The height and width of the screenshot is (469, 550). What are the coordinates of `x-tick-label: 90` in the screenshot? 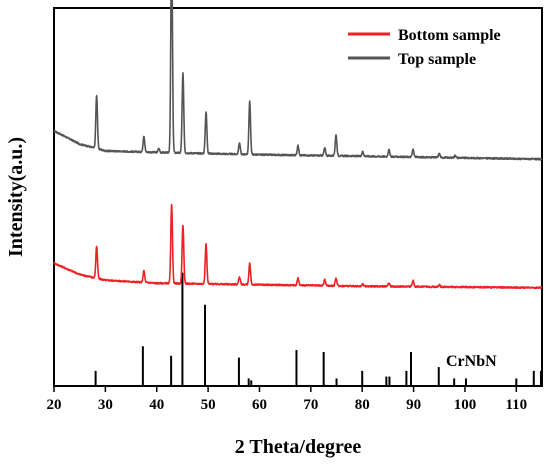 It's located at (413, 405).